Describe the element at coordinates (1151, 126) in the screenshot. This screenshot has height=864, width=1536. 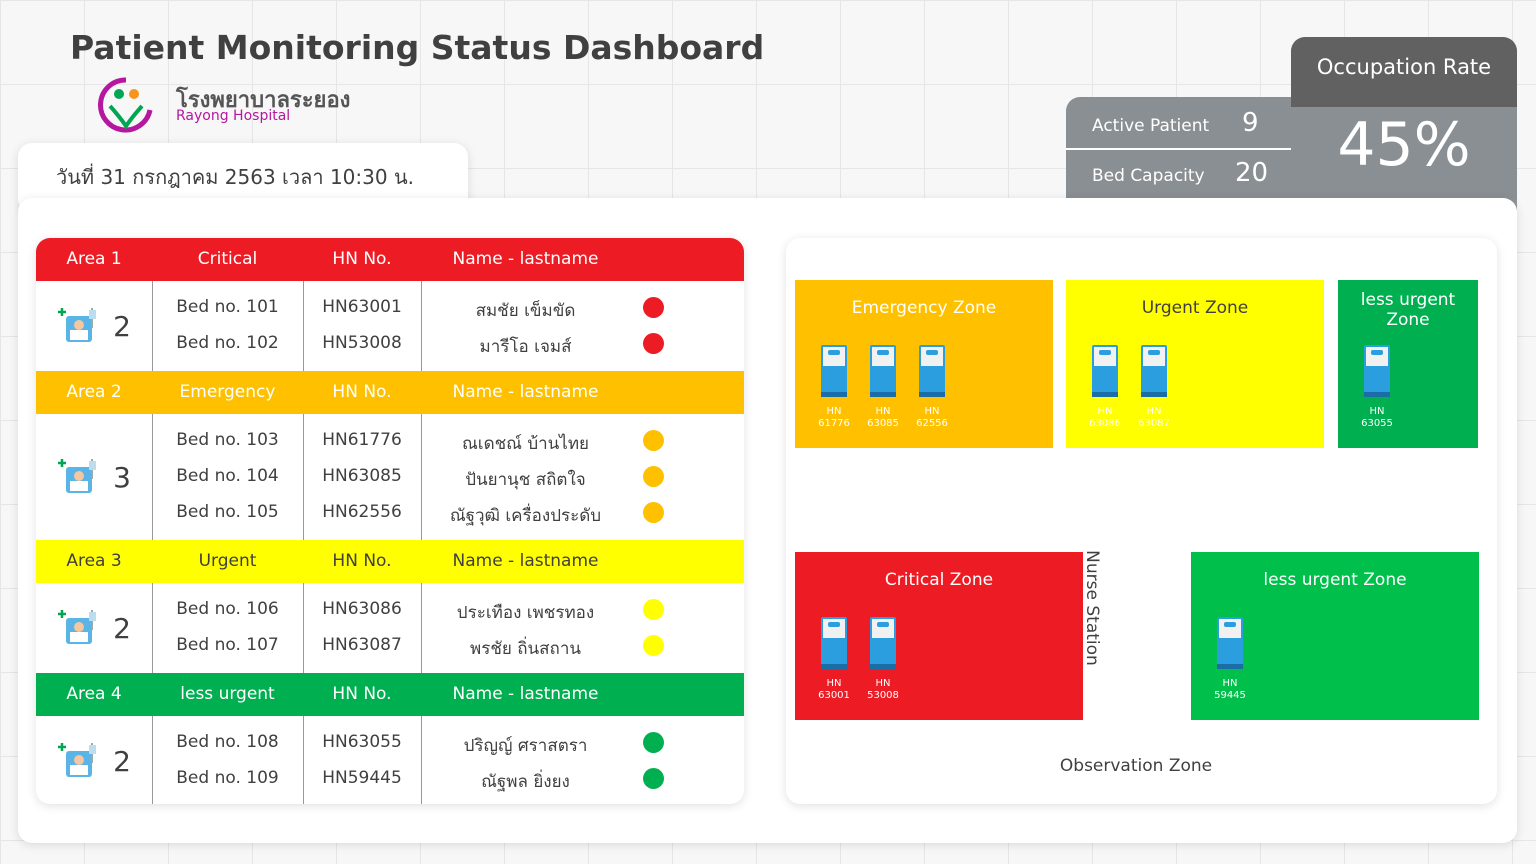
I see `active-label: Active Patient` at that location.